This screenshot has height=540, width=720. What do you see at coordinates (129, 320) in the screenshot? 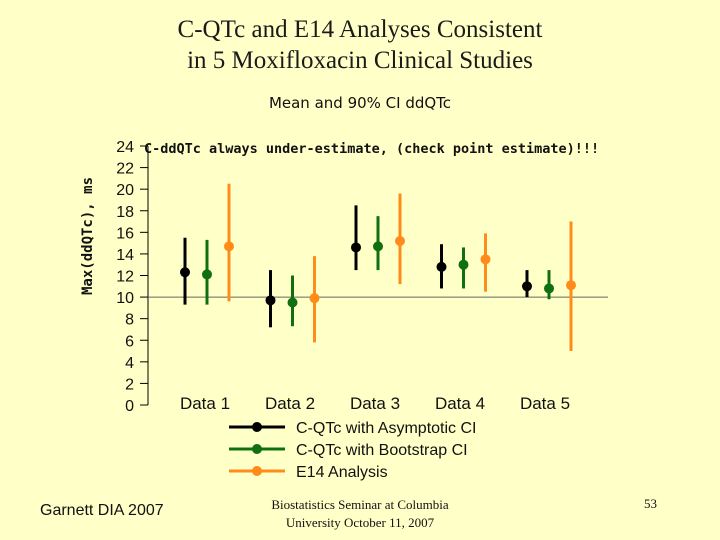
I see `y-tick-label-8: 8` at bounding box center [129, 320].